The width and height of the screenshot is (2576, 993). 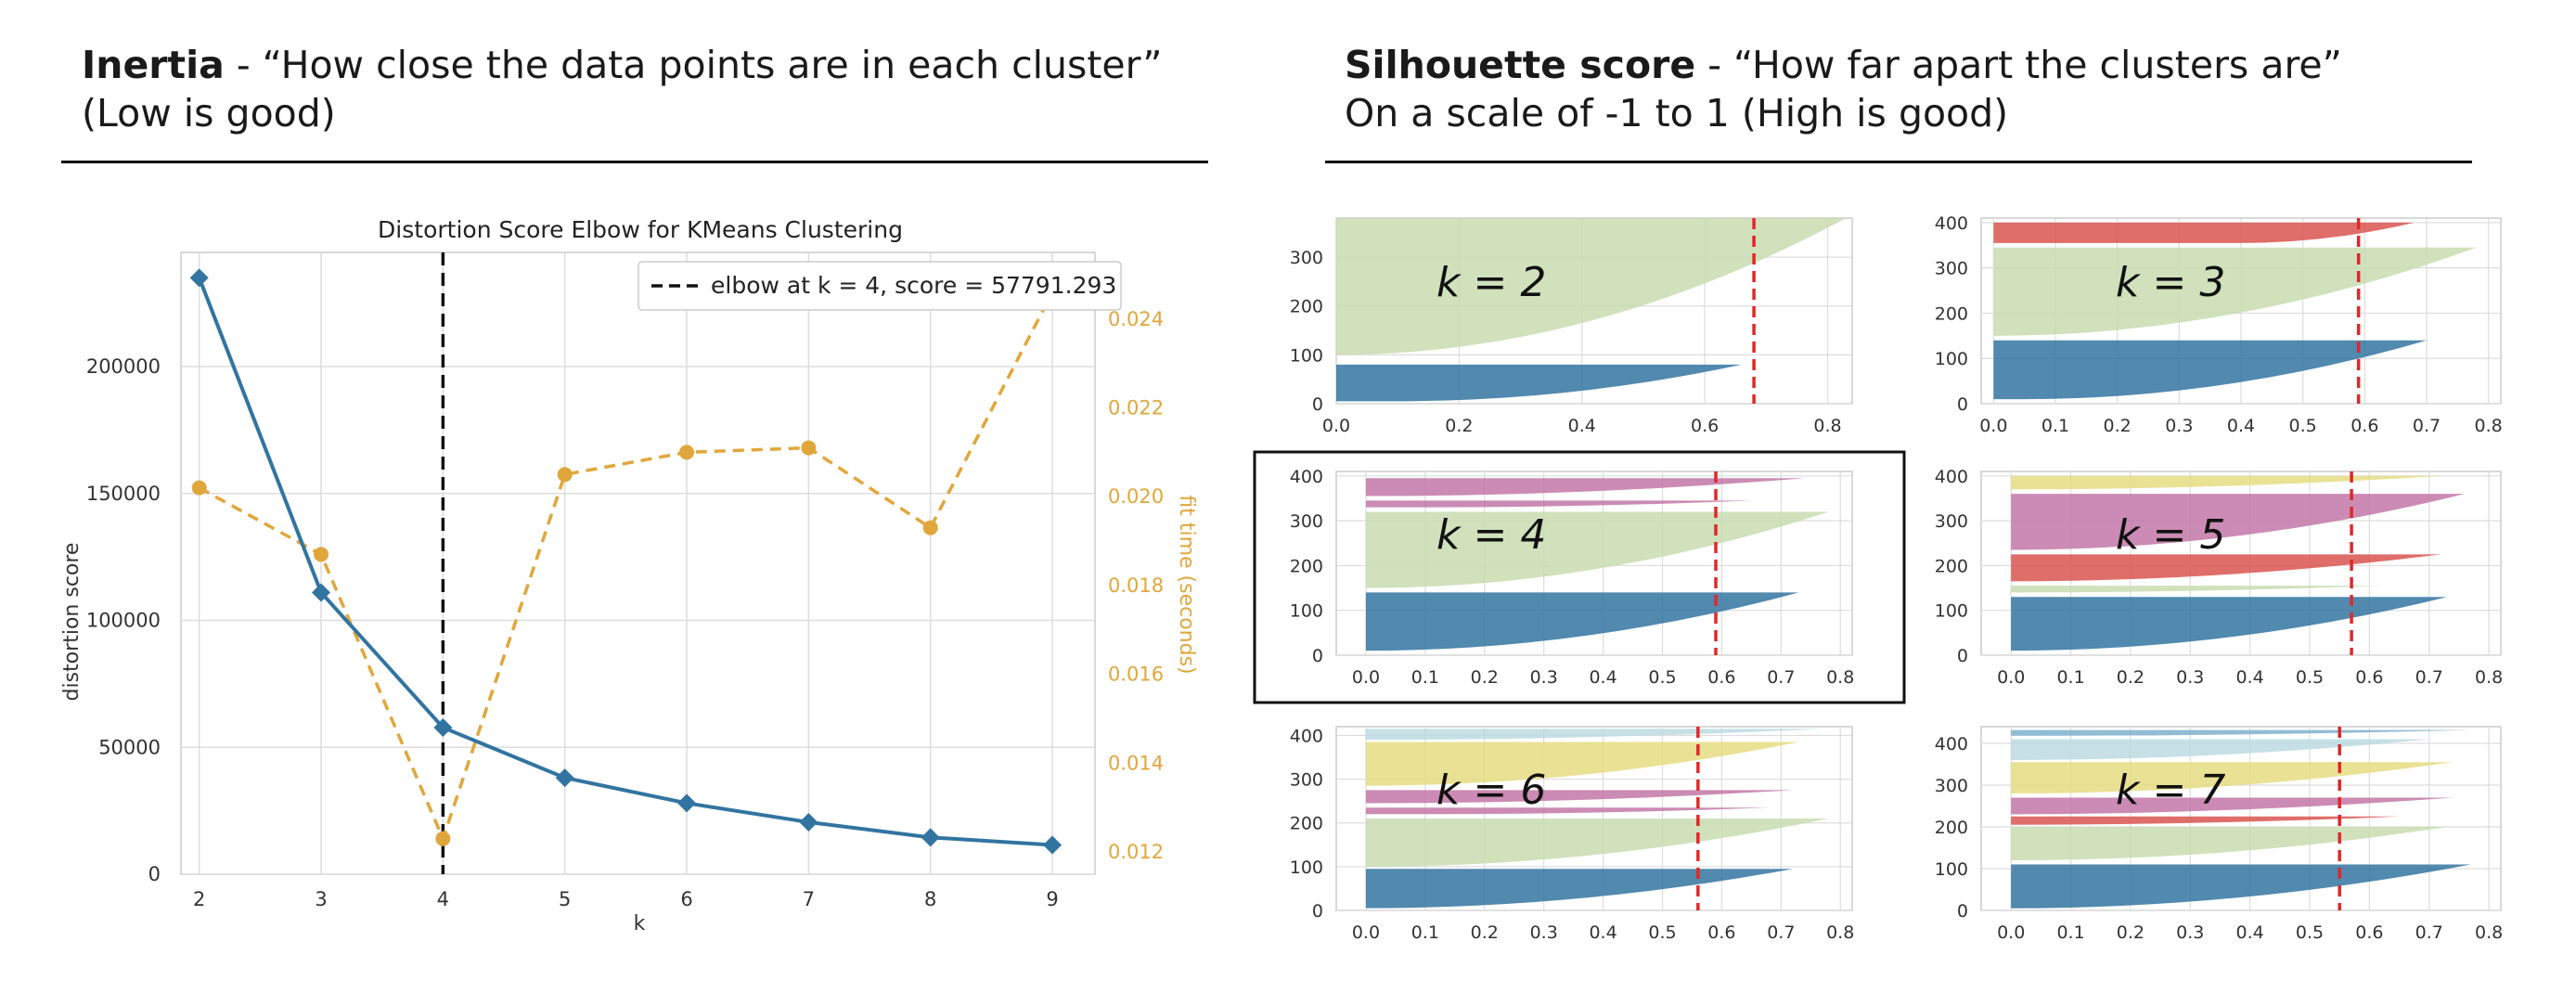 I want to click on right-header-bold: Silhouette score, so click(x=1520, y=65).